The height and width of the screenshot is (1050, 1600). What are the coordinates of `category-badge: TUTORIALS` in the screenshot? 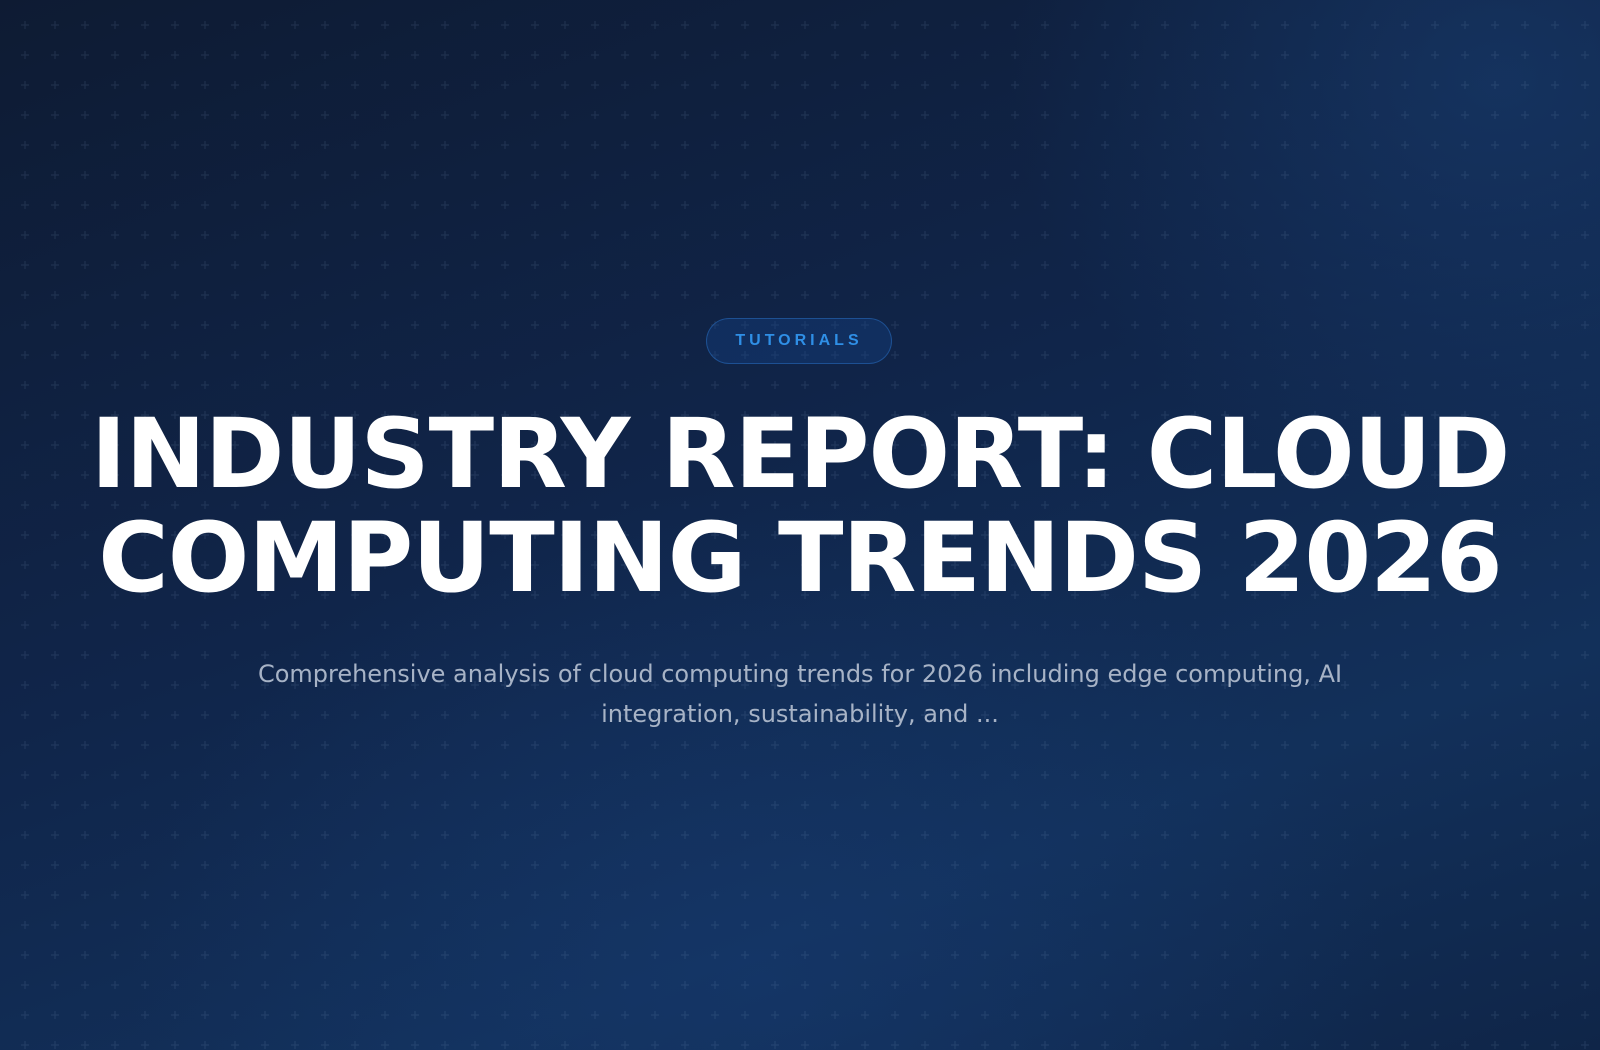 It's located at (799, 341).